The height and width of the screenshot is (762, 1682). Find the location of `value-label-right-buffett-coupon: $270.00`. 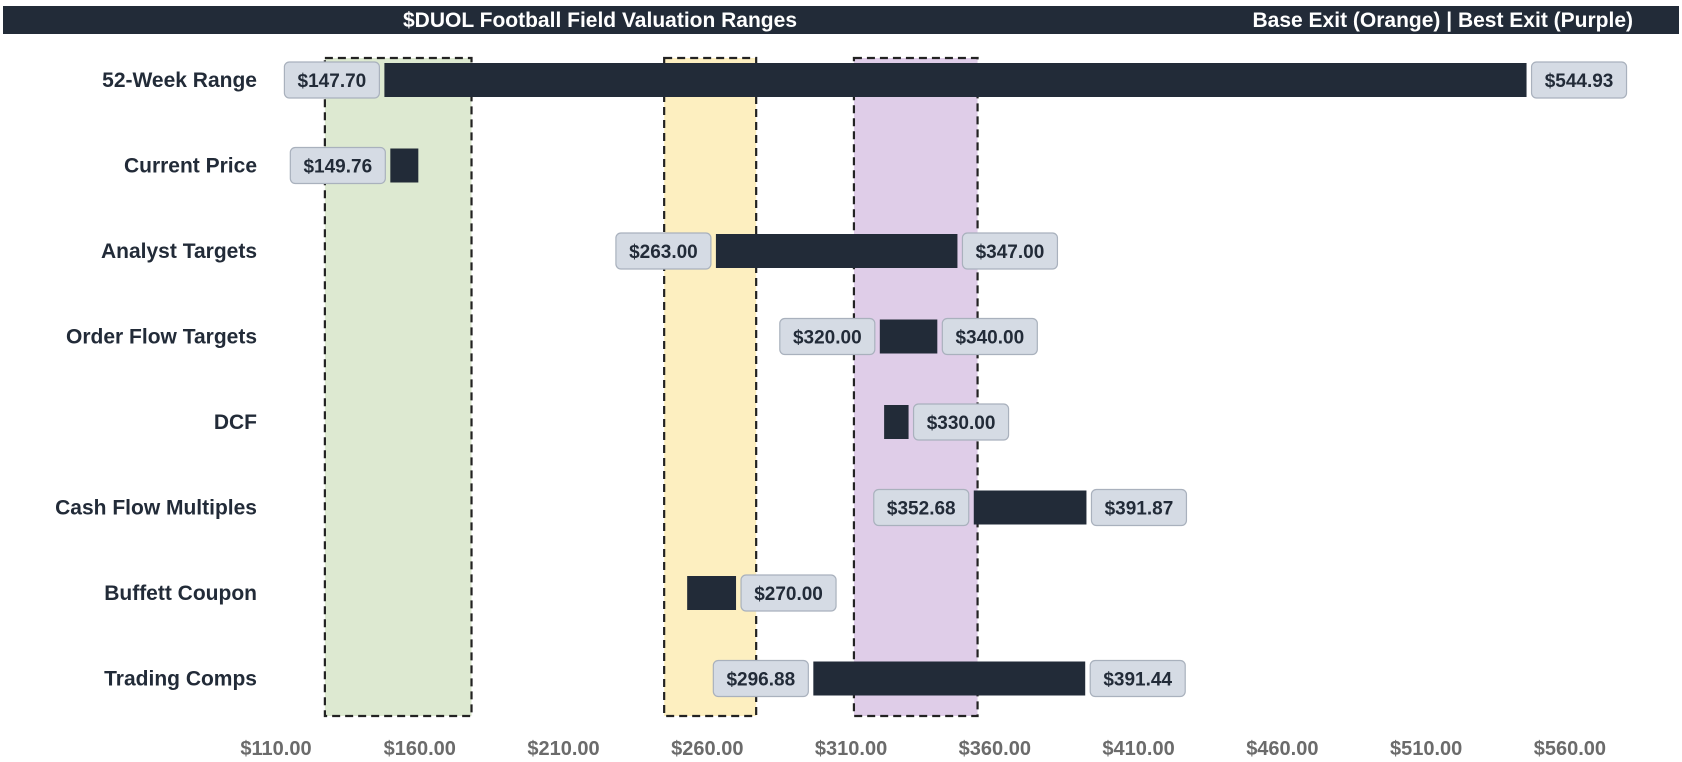

value-label-right-buffett-coupon: $270.00 is located at coordinates (788, 594).